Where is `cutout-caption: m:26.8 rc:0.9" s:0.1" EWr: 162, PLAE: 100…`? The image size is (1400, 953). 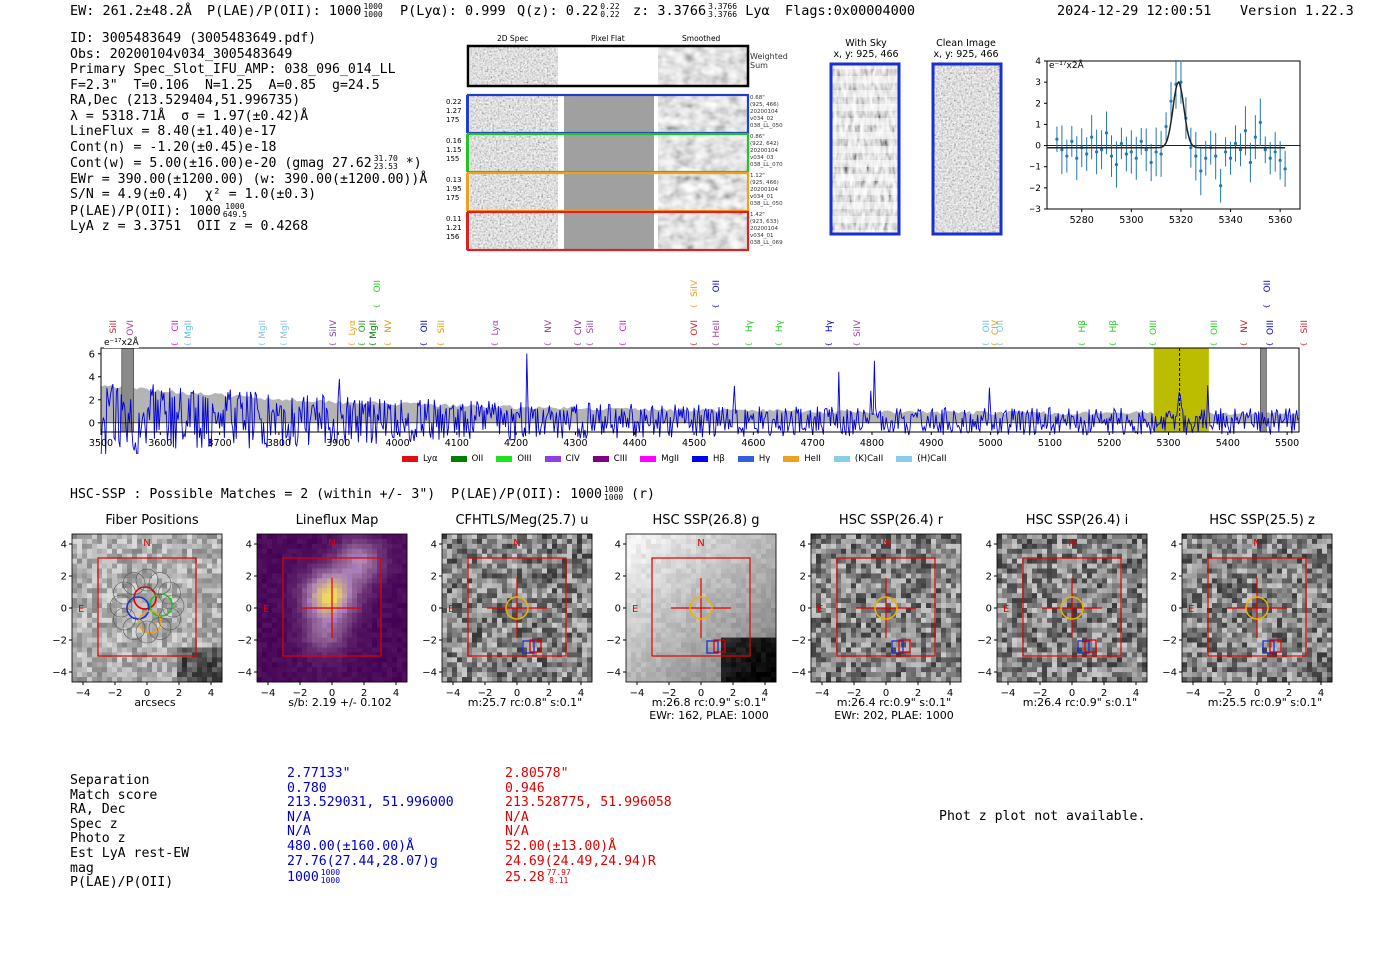
cutout-caption: m:26.8 rc:0.9" s:0.1" EWr: 162, PLAE: 100… is located at coordinates (709, 709).